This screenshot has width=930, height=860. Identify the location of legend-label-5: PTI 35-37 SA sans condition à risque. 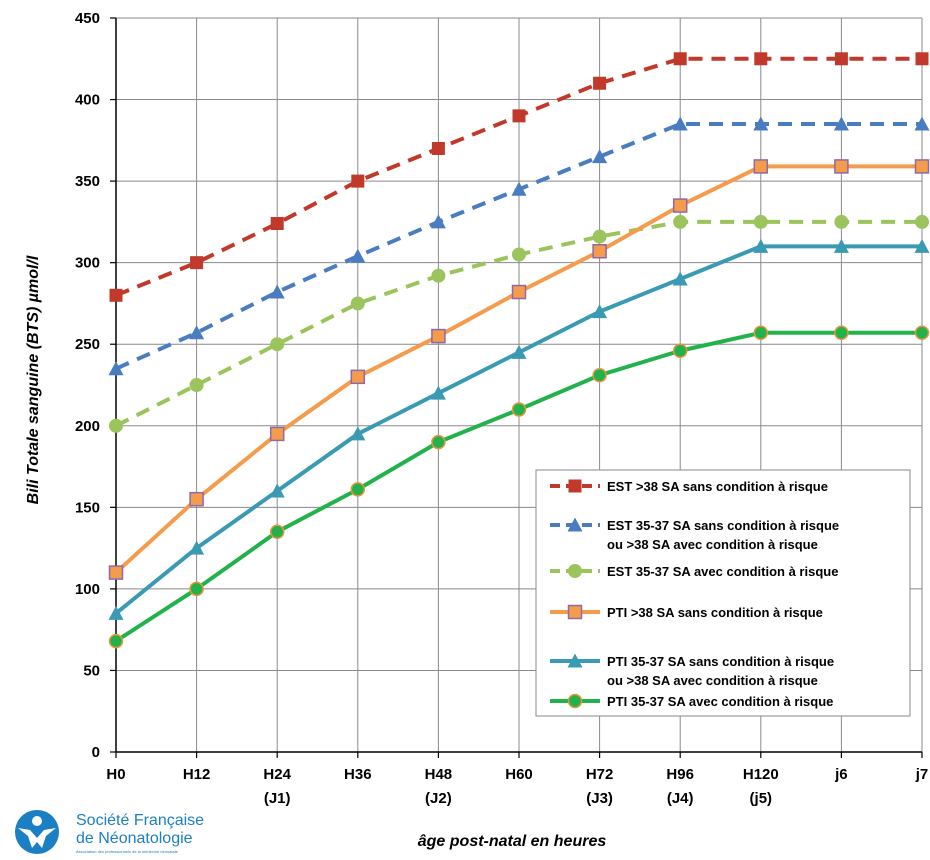
(720, 661).